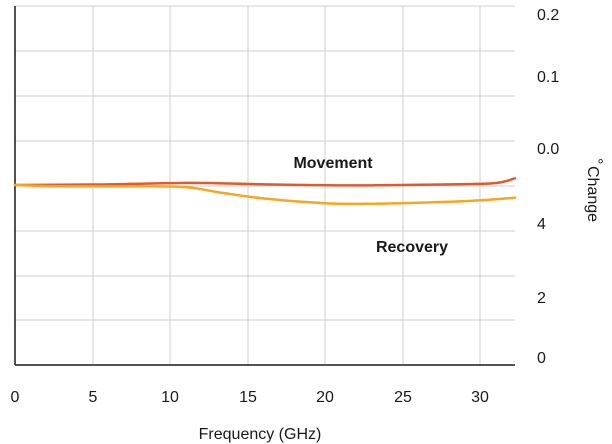  I want to click on x-tick-label: 0, so click(15, 397).